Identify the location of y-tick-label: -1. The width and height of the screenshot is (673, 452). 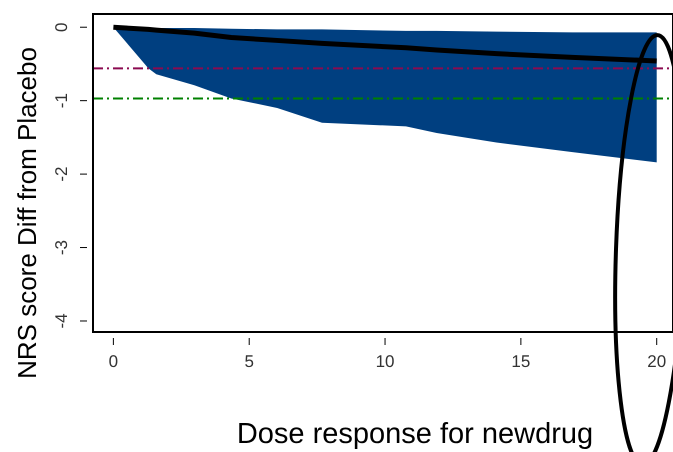
(61, 100).